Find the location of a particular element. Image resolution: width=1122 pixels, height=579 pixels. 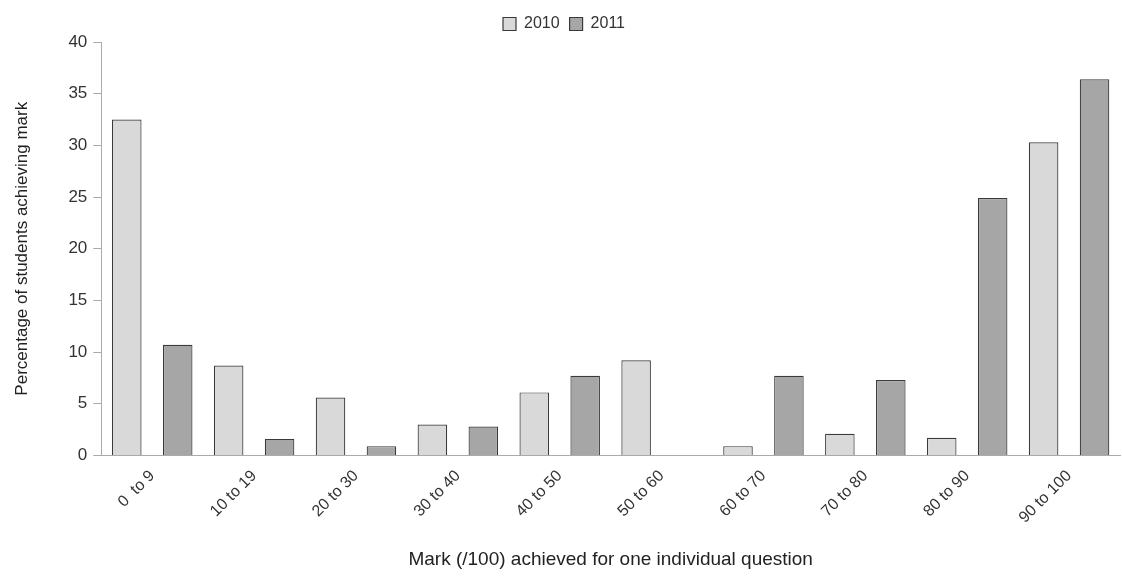

y-tick-label: 0 is located at coordinates (82, 455).